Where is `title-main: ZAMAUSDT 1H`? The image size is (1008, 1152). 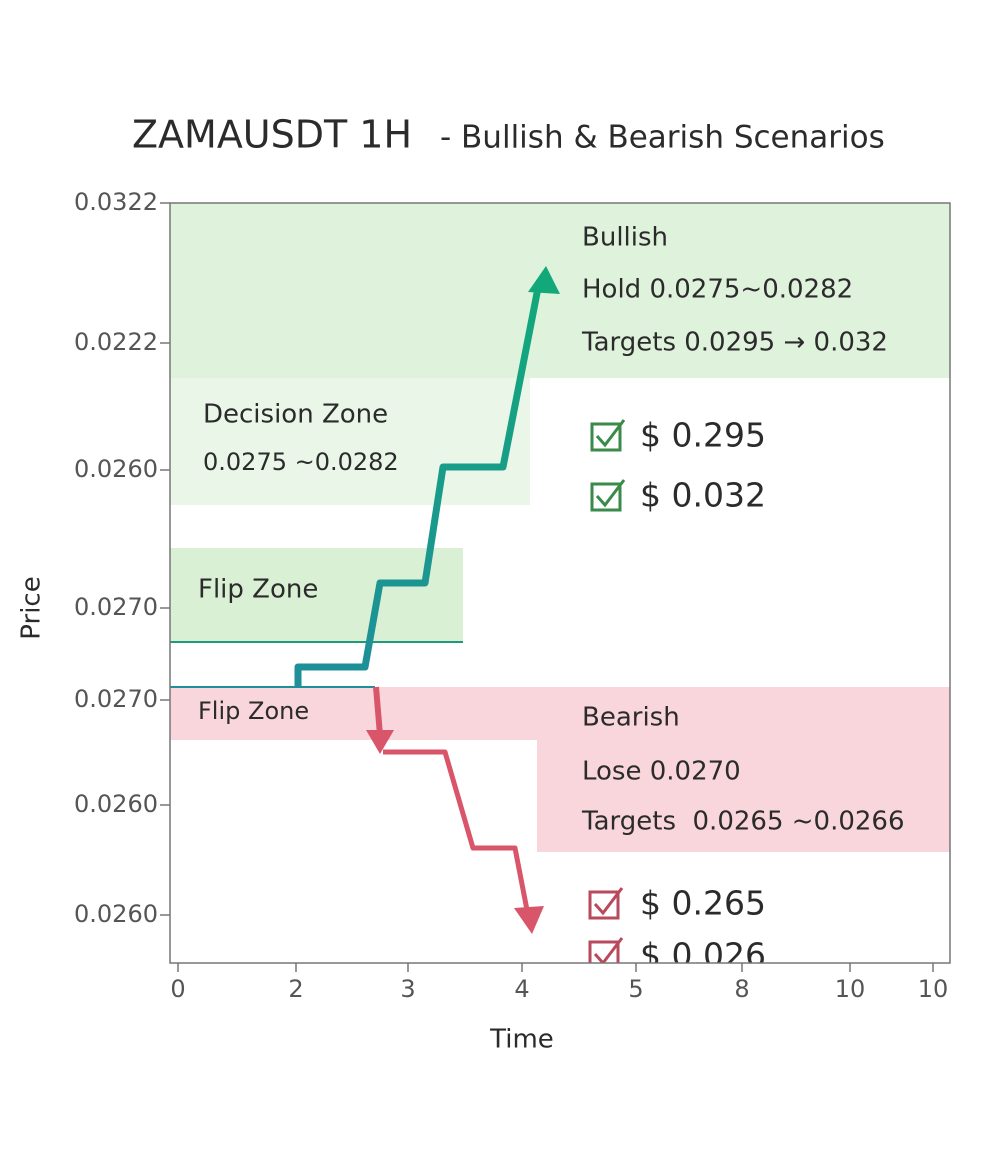 title-main: ZAMAUSDT 1H is located at coordinates (272, 135).